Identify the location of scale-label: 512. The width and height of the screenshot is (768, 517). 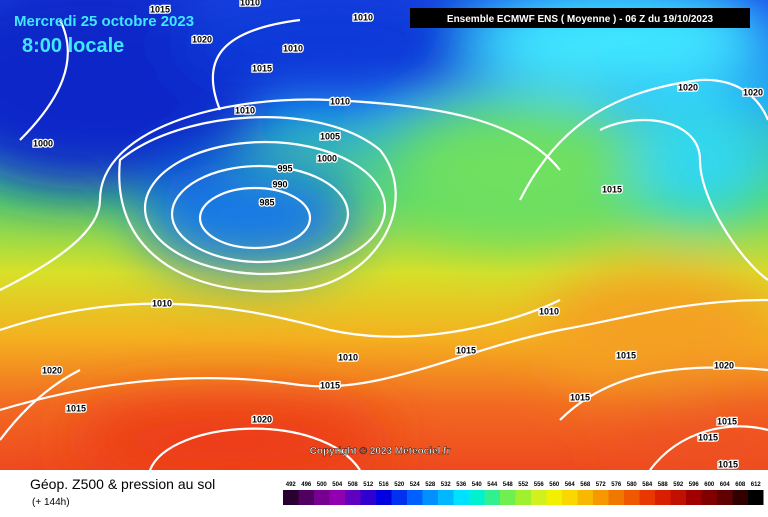
(368, 485).